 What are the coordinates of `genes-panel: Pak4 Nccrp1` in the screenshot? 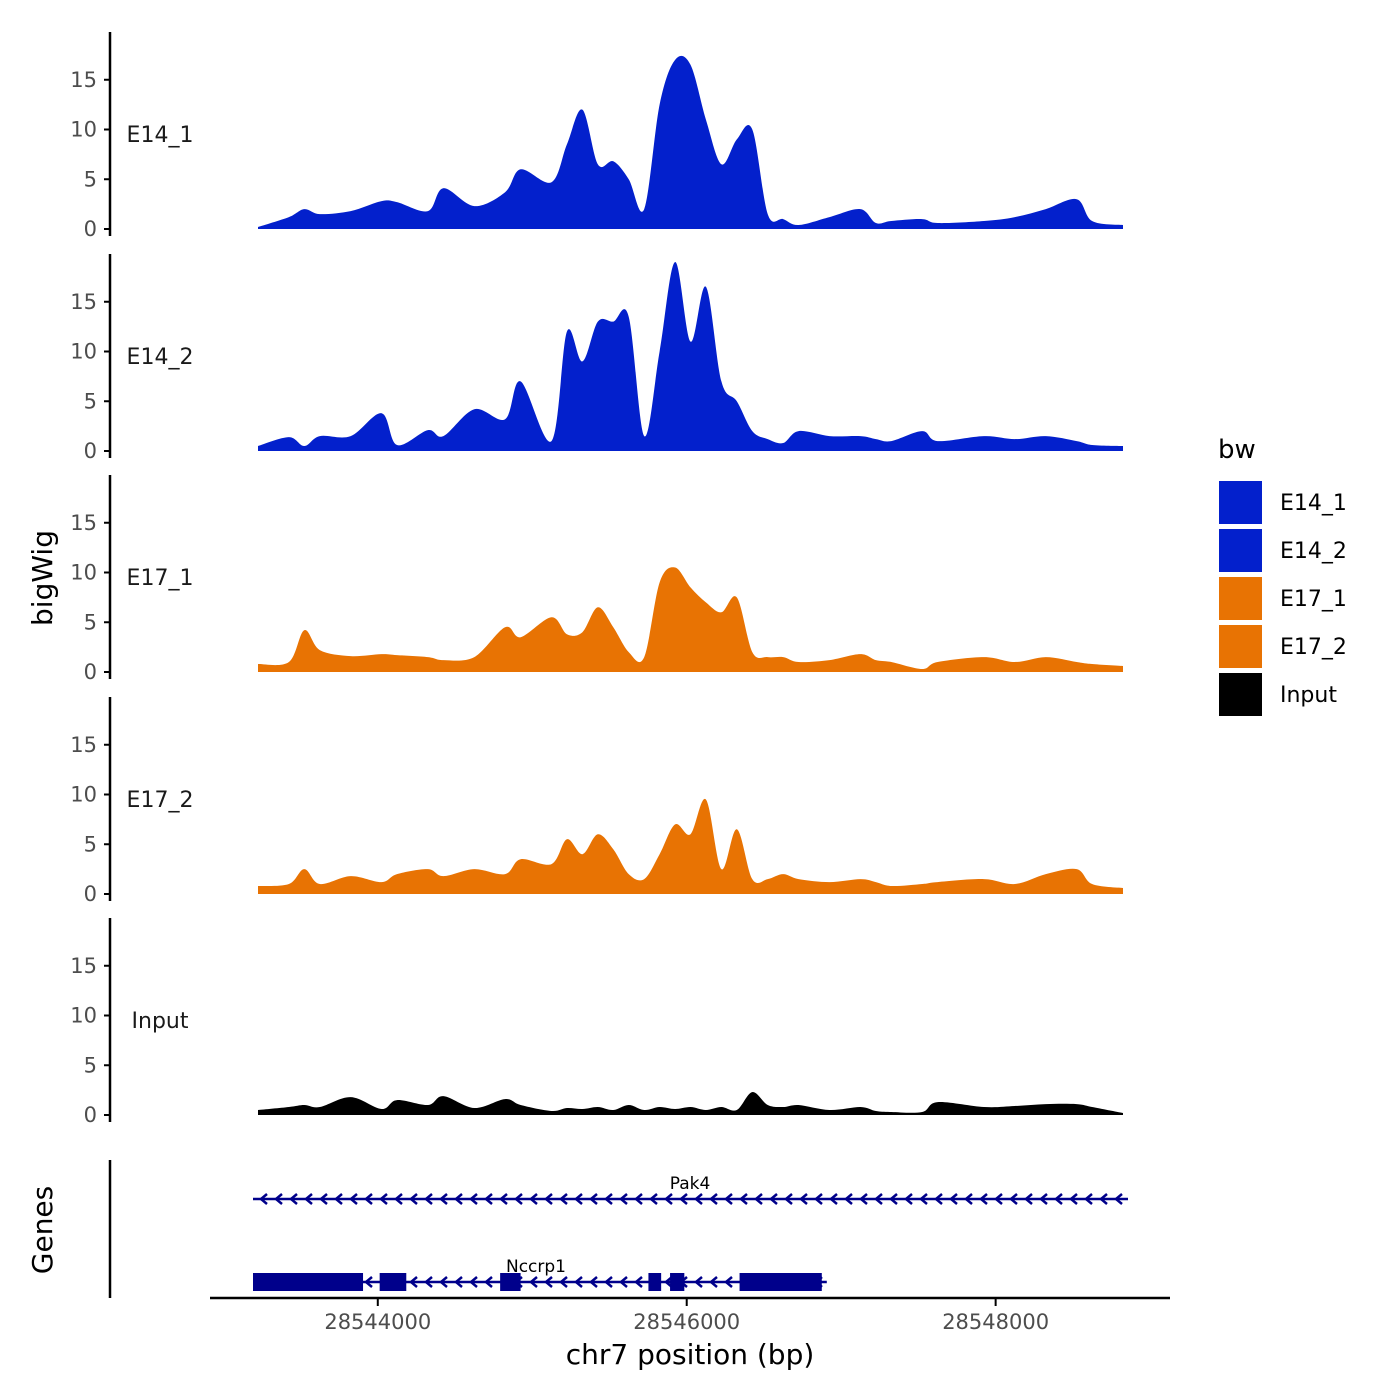 It's located at (618, 1229).